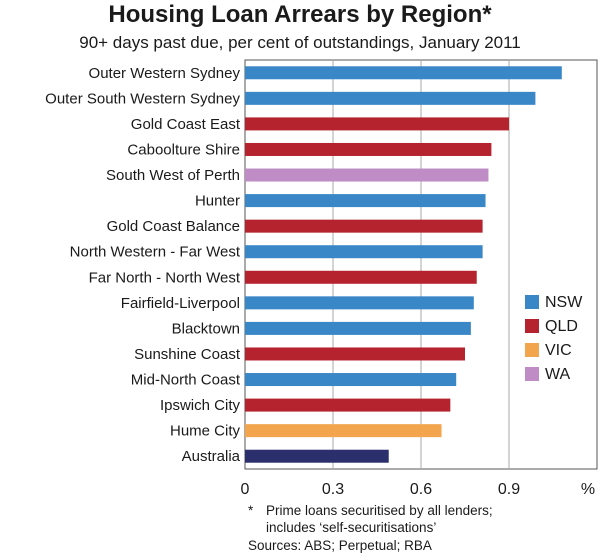 The width and height of the screenshot is (600, 560). I want to click on category-label: North Western - Far West, so click(155, 252).